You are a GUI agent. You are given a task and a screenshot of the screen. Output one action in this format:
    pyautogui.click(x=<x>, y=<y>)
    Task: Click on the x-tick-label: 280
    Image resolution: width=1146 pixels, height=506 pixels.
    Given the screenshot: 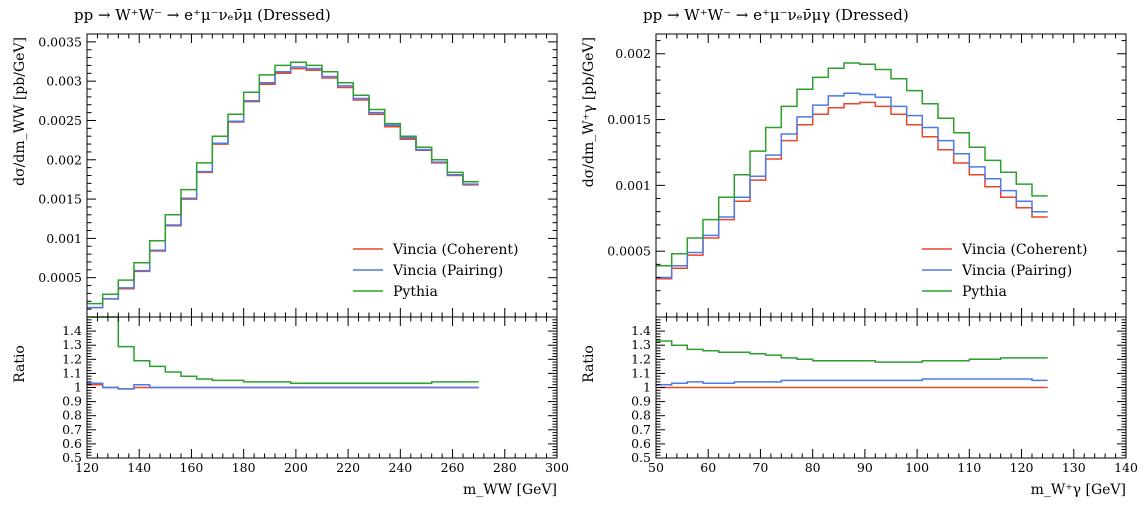 What is the action you would take?
    pyautogui.click(x=505, y=467)
    